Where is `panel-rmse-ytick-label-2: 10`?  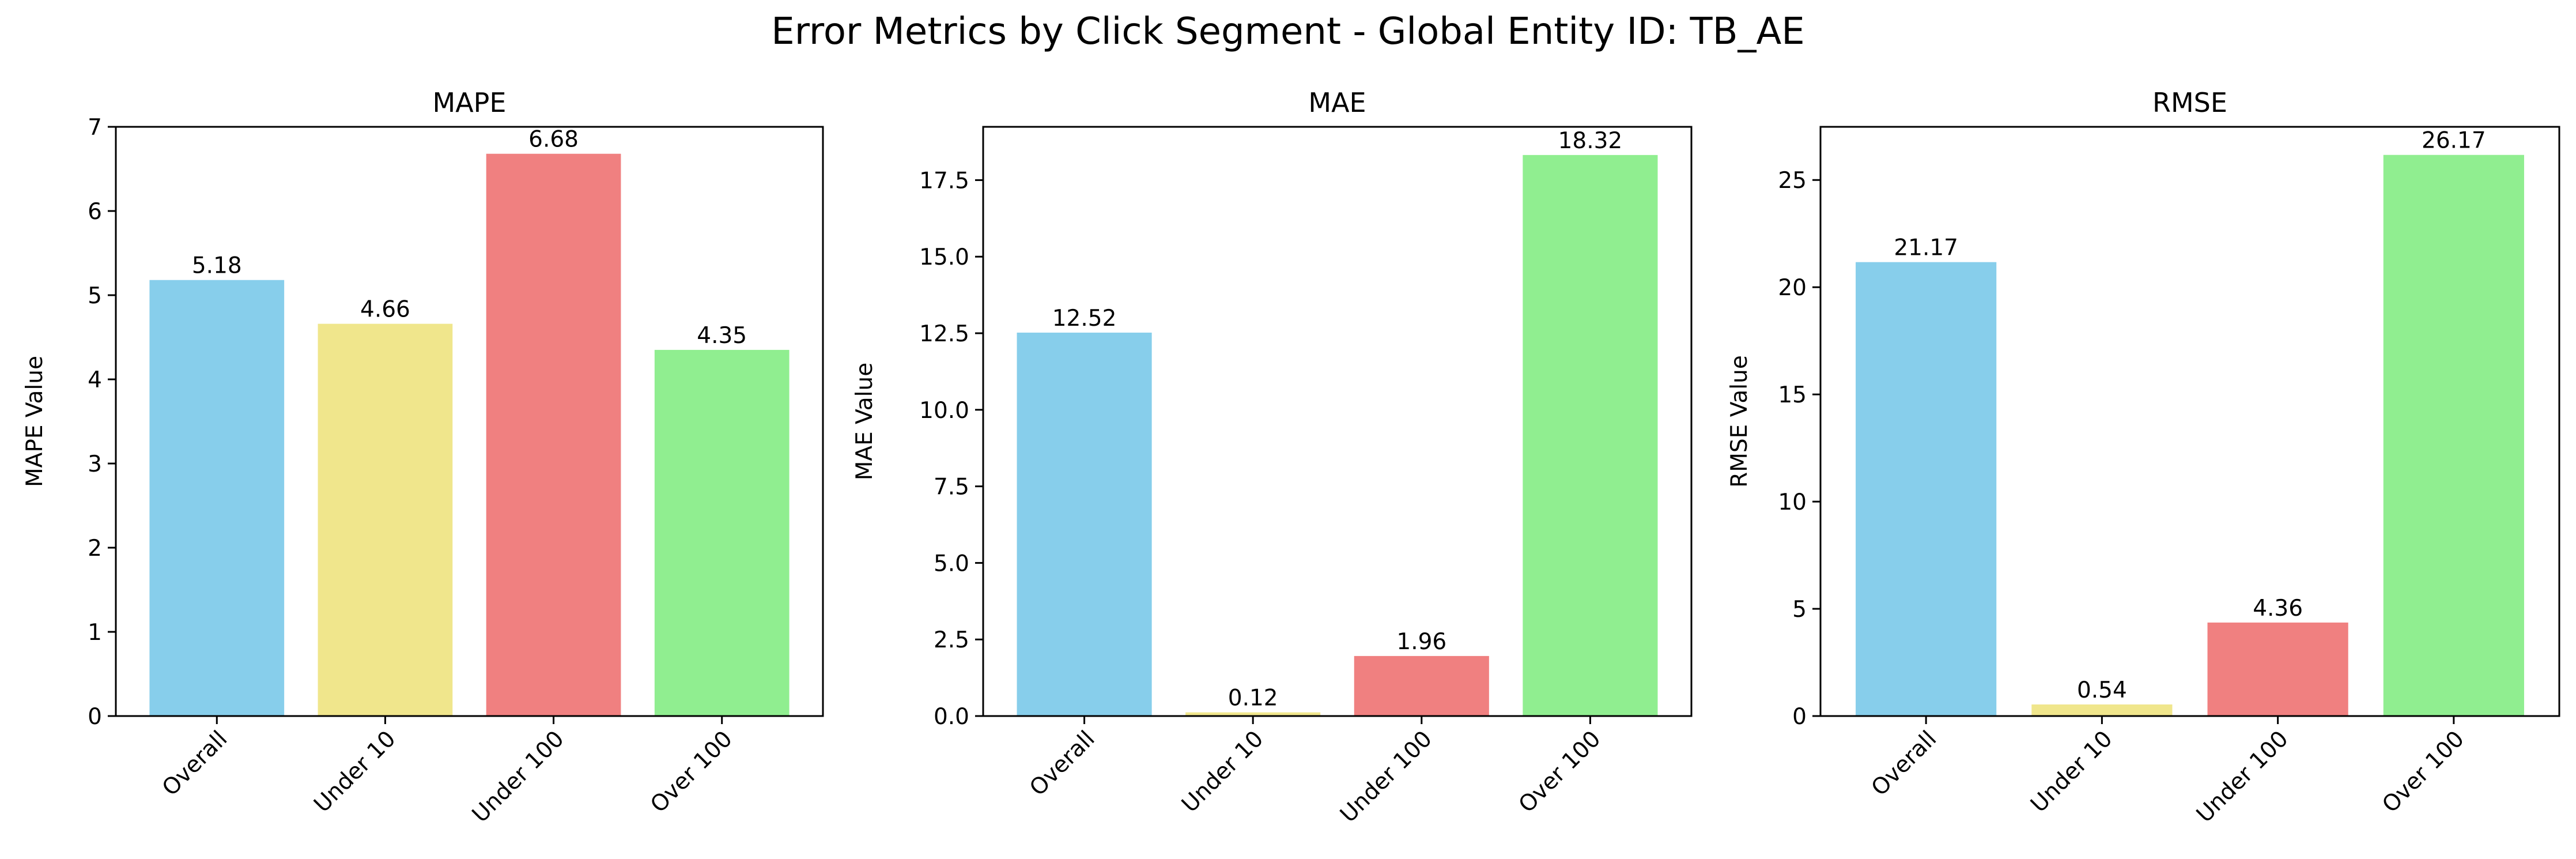 panel-rmse-ytick-label-2: 10 is located at coordinates (1792, 502).